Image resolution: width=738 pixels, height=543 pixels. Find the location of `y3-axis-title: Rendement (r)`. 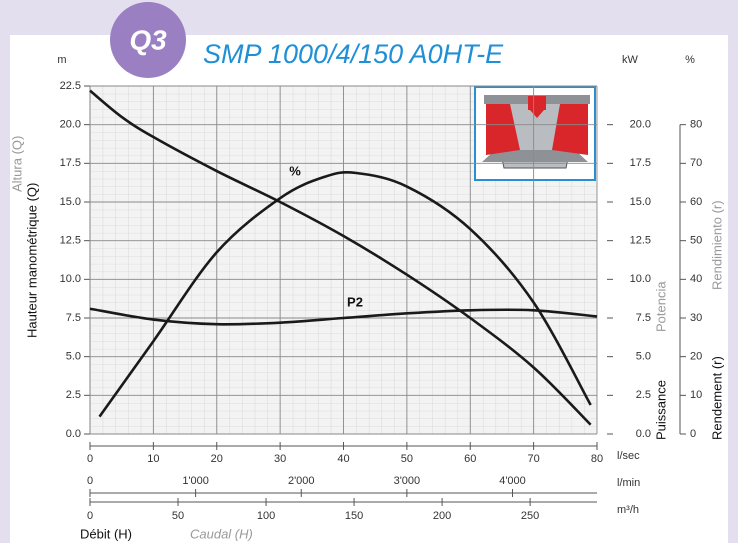

y3-axis-title: Rendement (r) is located at coordinates (716, 398).